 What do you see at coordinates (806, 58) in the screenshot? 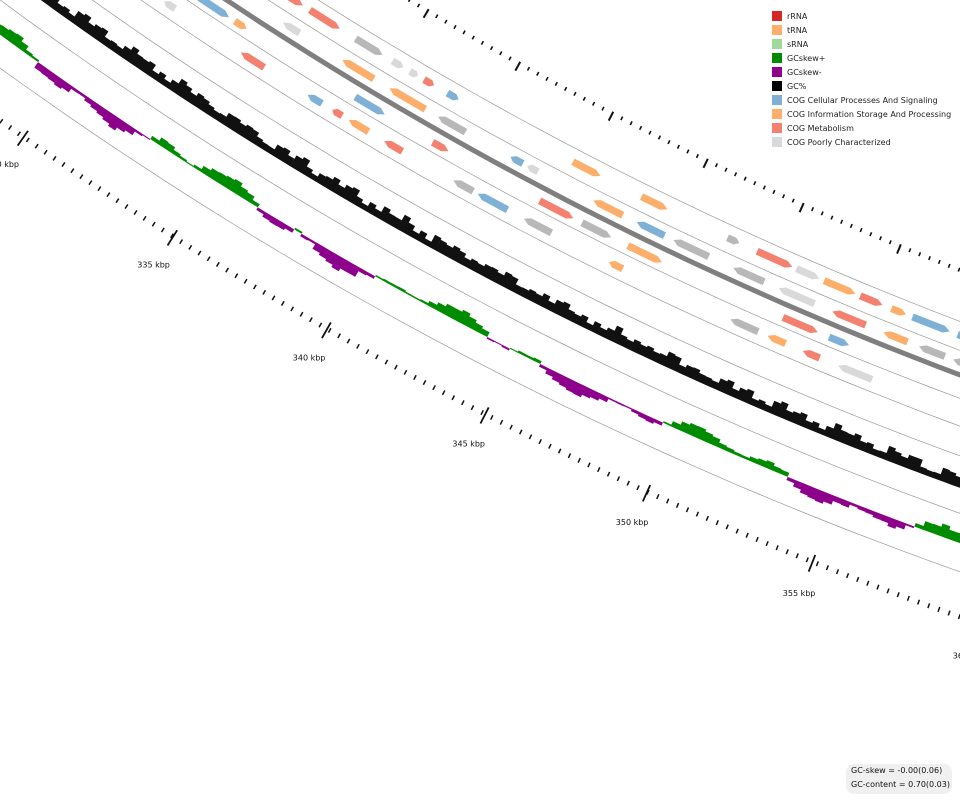
I see `legend-label: GCskew+` at bounding box center [806, 58].